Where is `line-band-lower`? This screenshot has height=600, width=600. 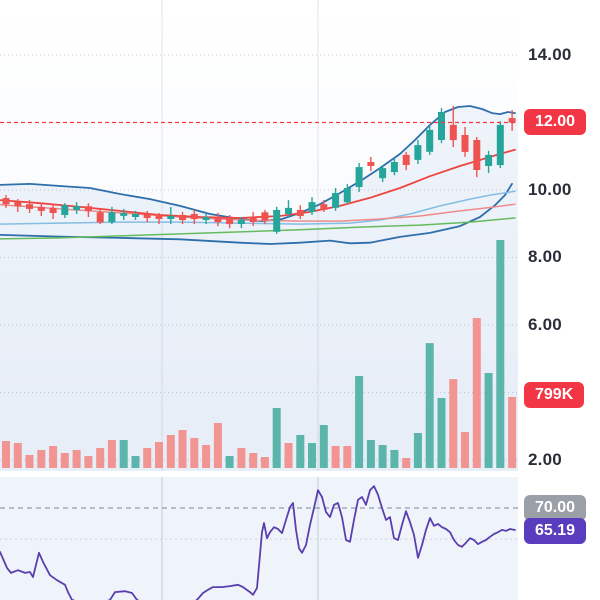 line-band-lower is located at coordinates (256, 213).